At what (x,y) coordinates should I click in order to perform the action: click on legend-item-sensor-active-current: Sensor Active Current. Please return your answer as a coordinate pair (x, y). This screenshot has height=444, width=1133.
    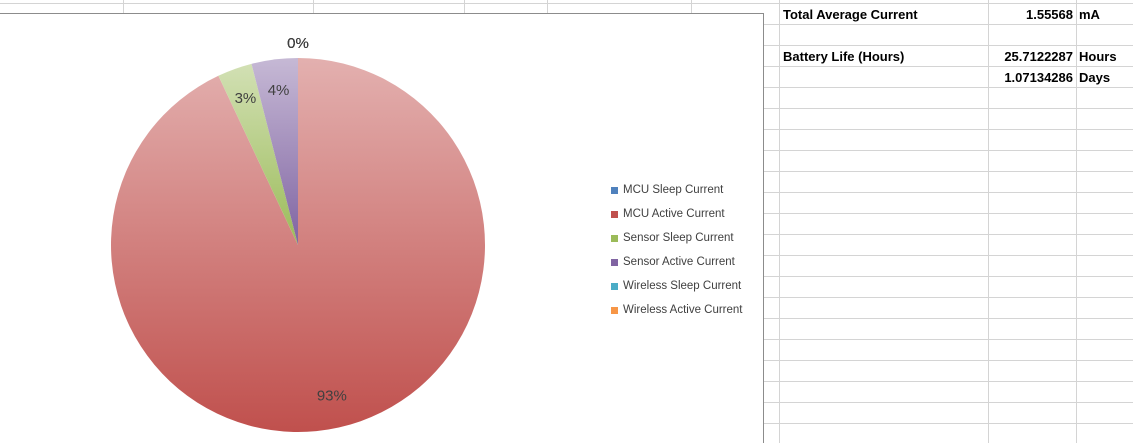
    Looking at the image, I should click on (677, 262).